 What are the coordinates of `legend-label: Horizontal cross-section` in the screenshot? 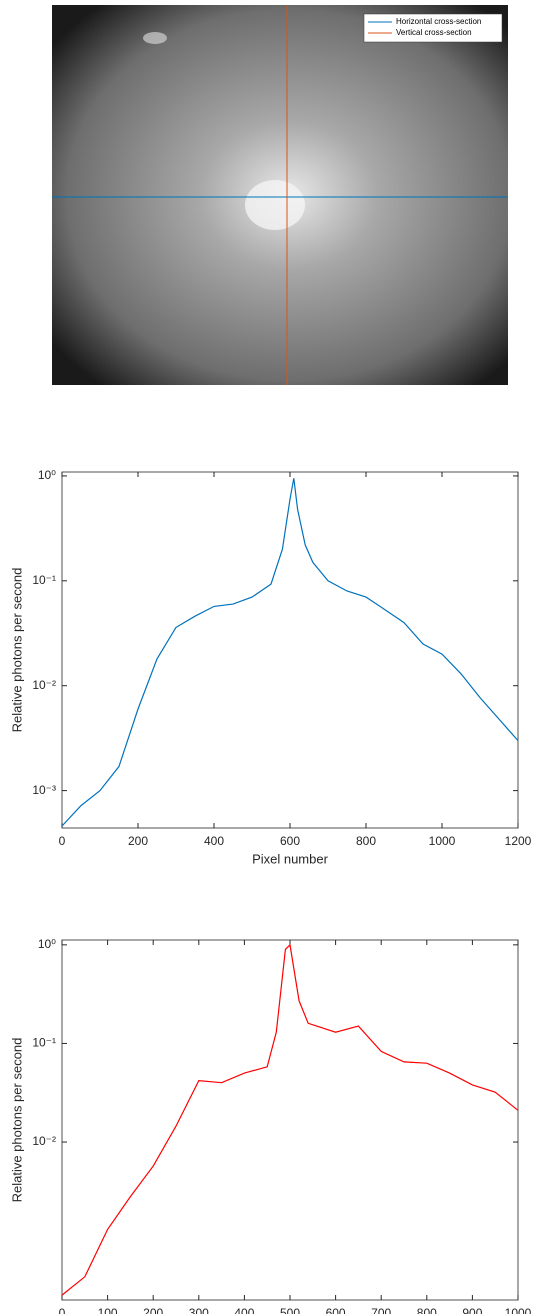 It's located at (438, 21).